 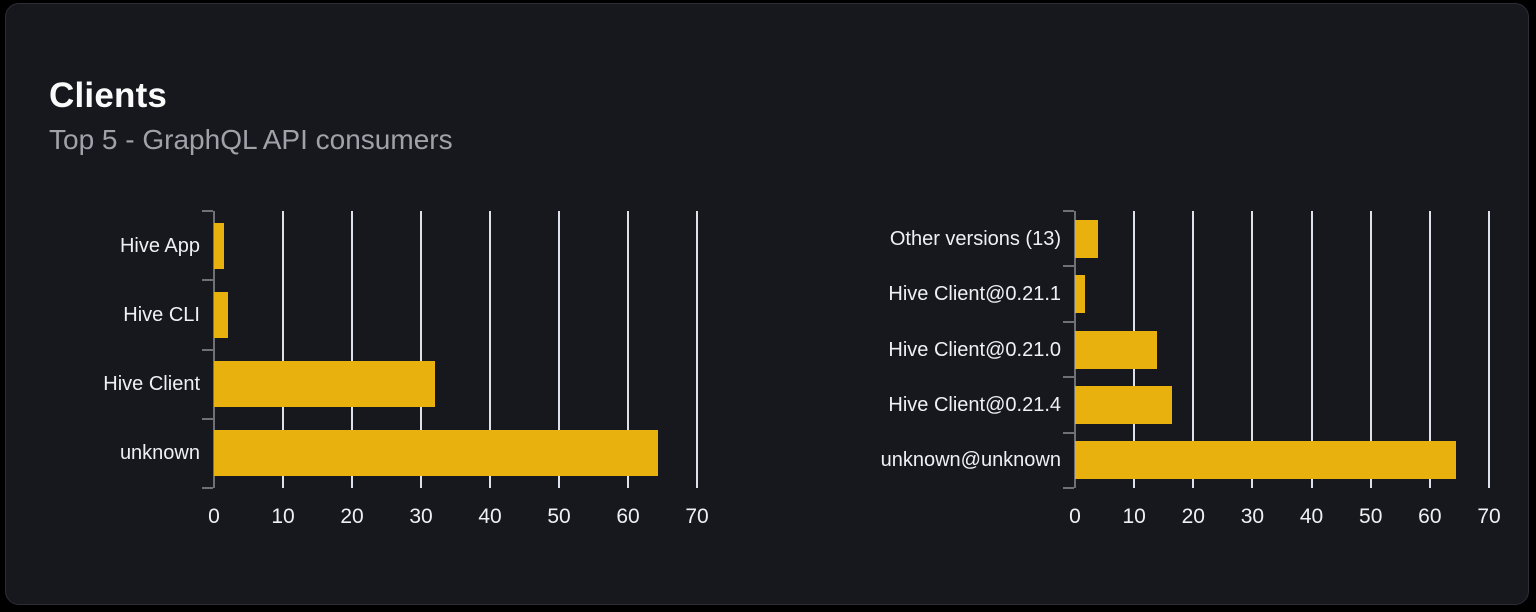 What do you see at coordinates (283, 349) in the screenshot?
I see `gridline-x10` at bounding box center [283, 349].